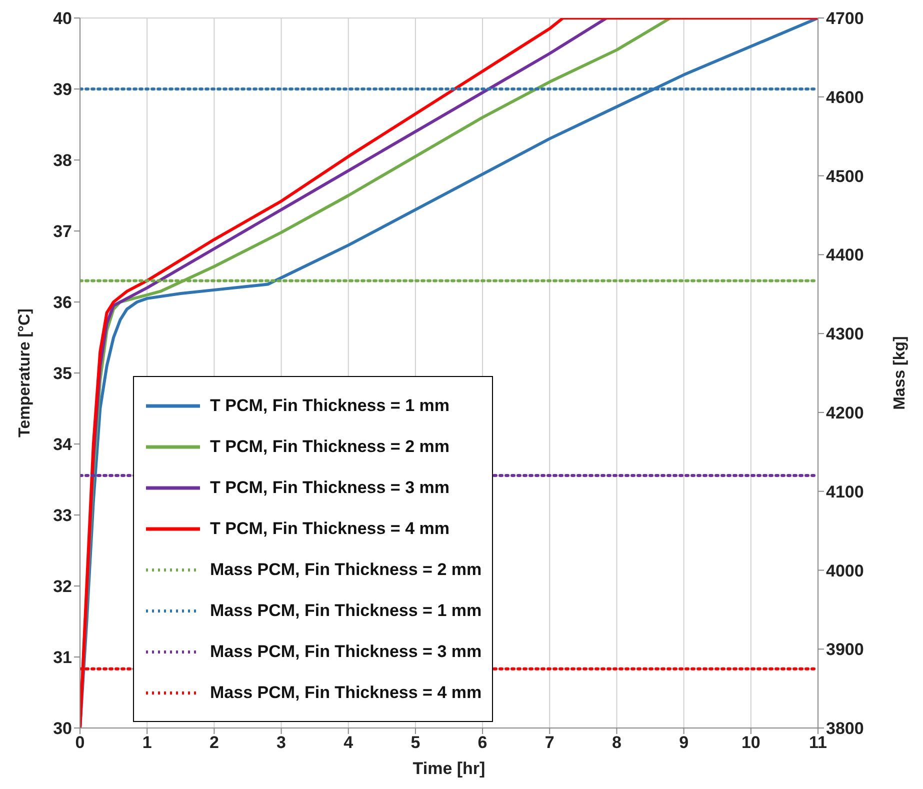 The height and width of the screenshot is (789, 923). I want to click on y-tick-label: 40, so click(62, 18).